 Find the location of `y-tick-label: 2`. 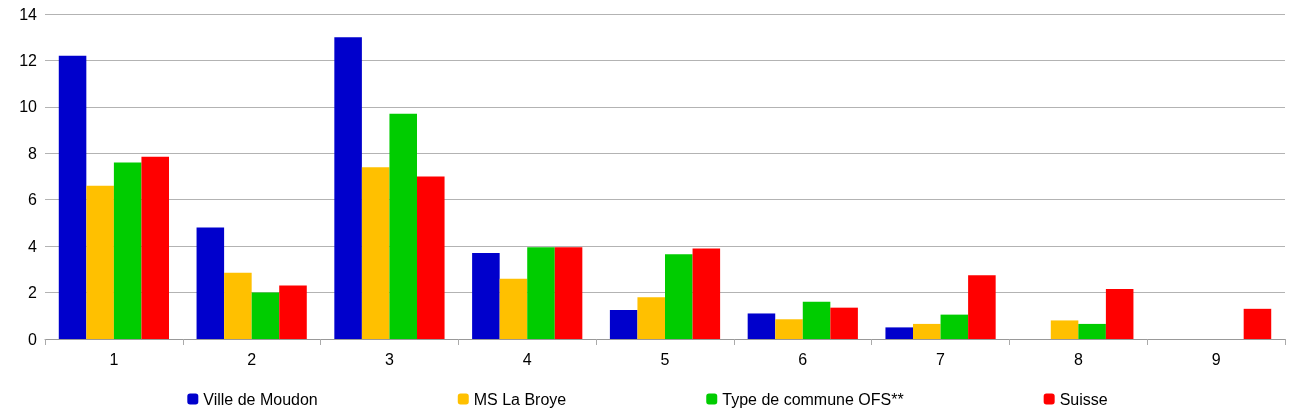

y-tick-label: 2 is located at coordinates (33, 293).